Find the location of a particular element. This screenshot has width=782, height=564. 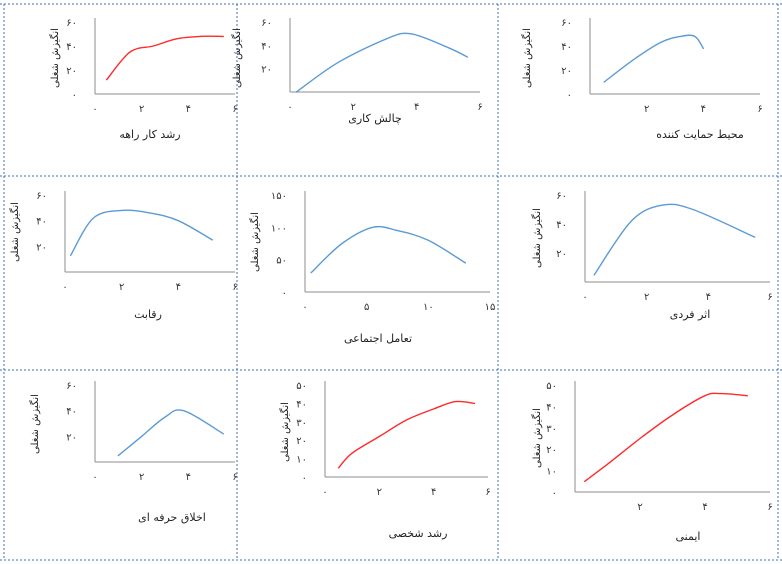

chart-4: ۰ ۲ ۴ ۶ ۲۰ ۴۰ ۶۰ انگیزش شغلی اثر فردی is located at coordinates (652, 256).